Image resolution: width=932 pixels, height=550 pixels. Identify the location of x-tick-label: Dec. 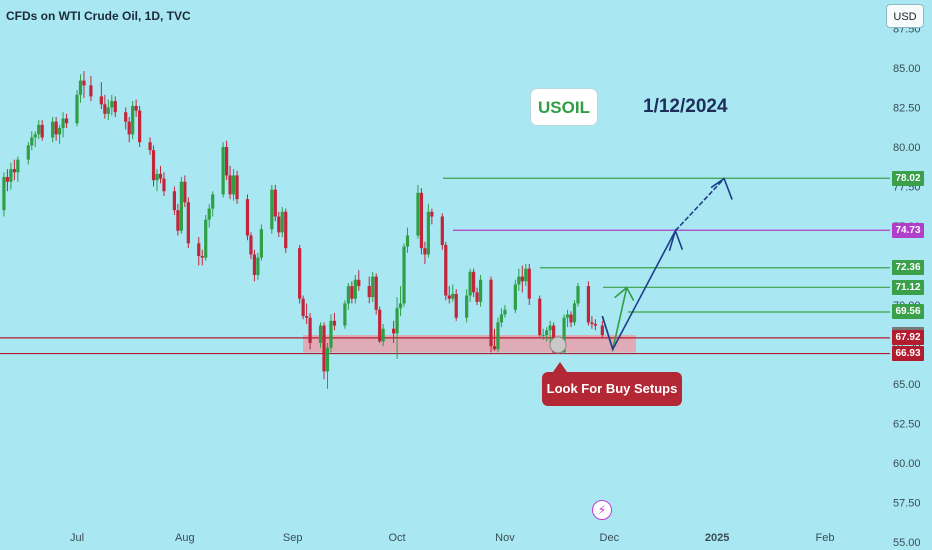
(610, 538).